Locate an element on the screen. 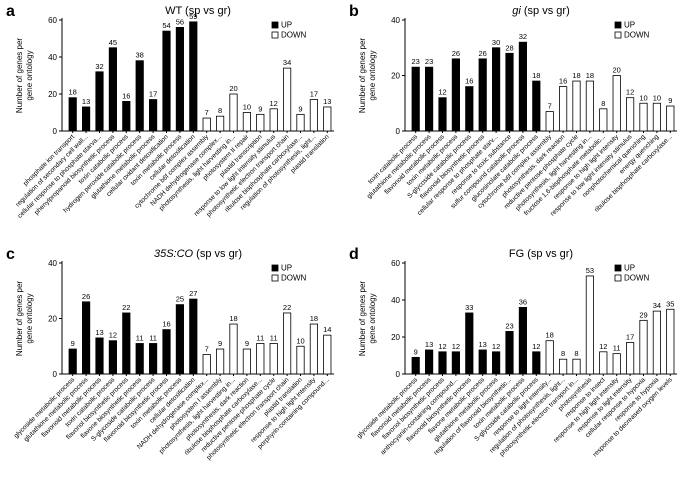 This screenshot has width=685, height=486. data-label: 11 is located at coordinates (140, 337).